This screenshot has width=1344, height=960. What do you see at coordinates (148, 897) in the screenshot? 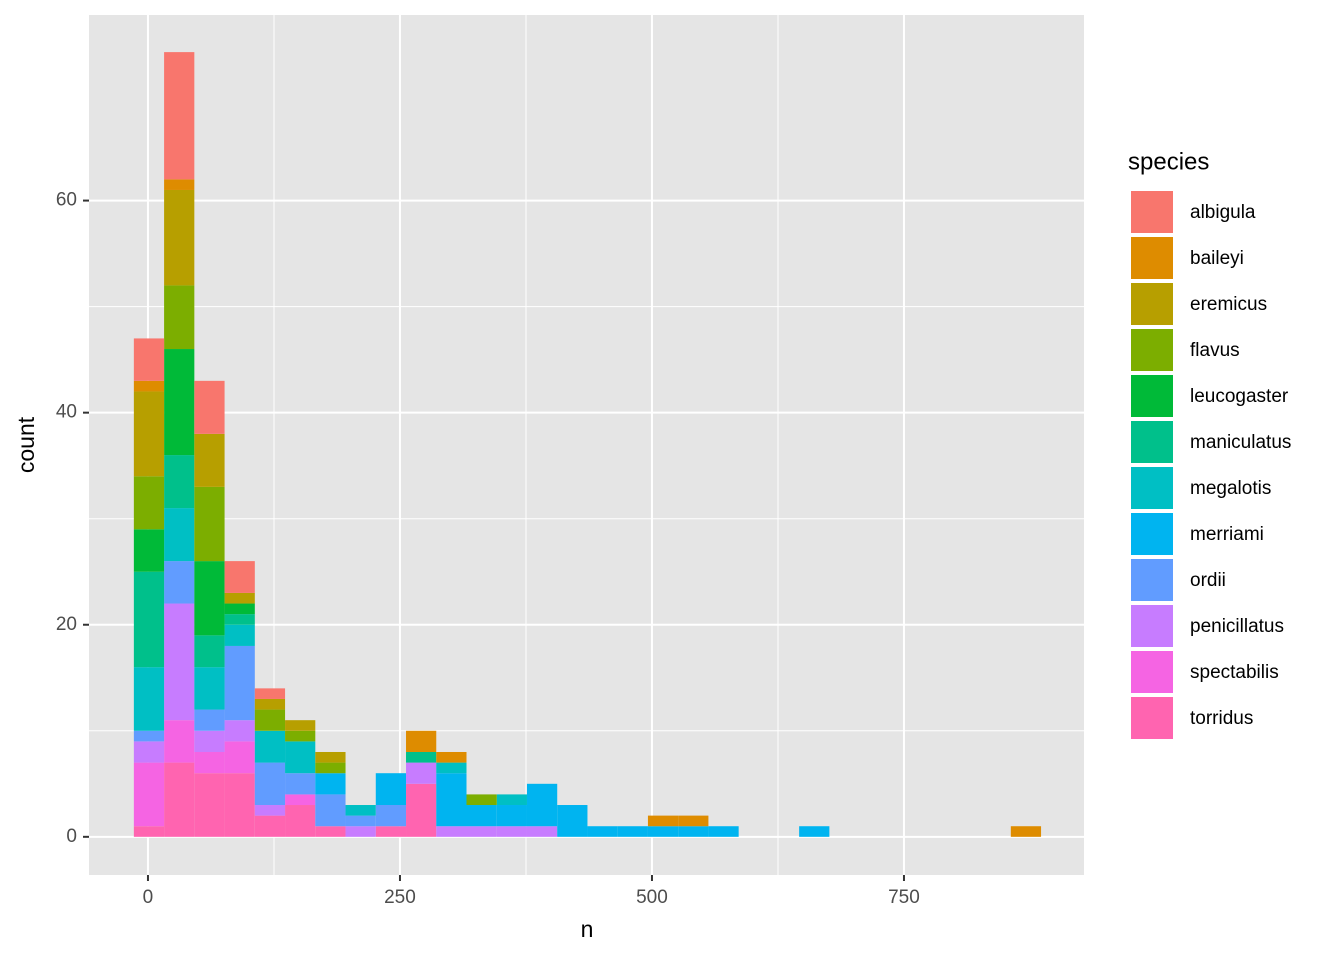
I see `x-tick-label: 0` at bounding box center [148, 897].